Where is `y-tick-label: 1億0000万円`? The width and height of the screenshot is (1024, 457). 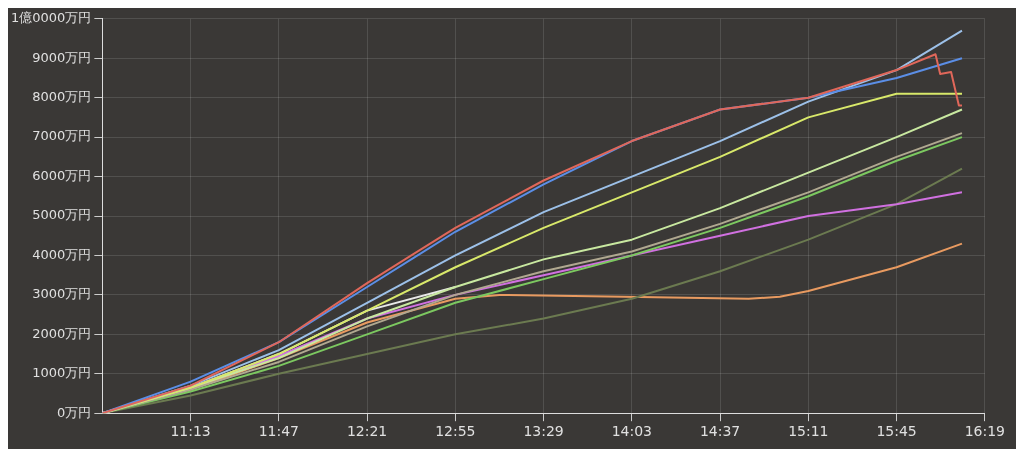 y-tick-label: 1億0000万円 is located at coordinates (51, 18).